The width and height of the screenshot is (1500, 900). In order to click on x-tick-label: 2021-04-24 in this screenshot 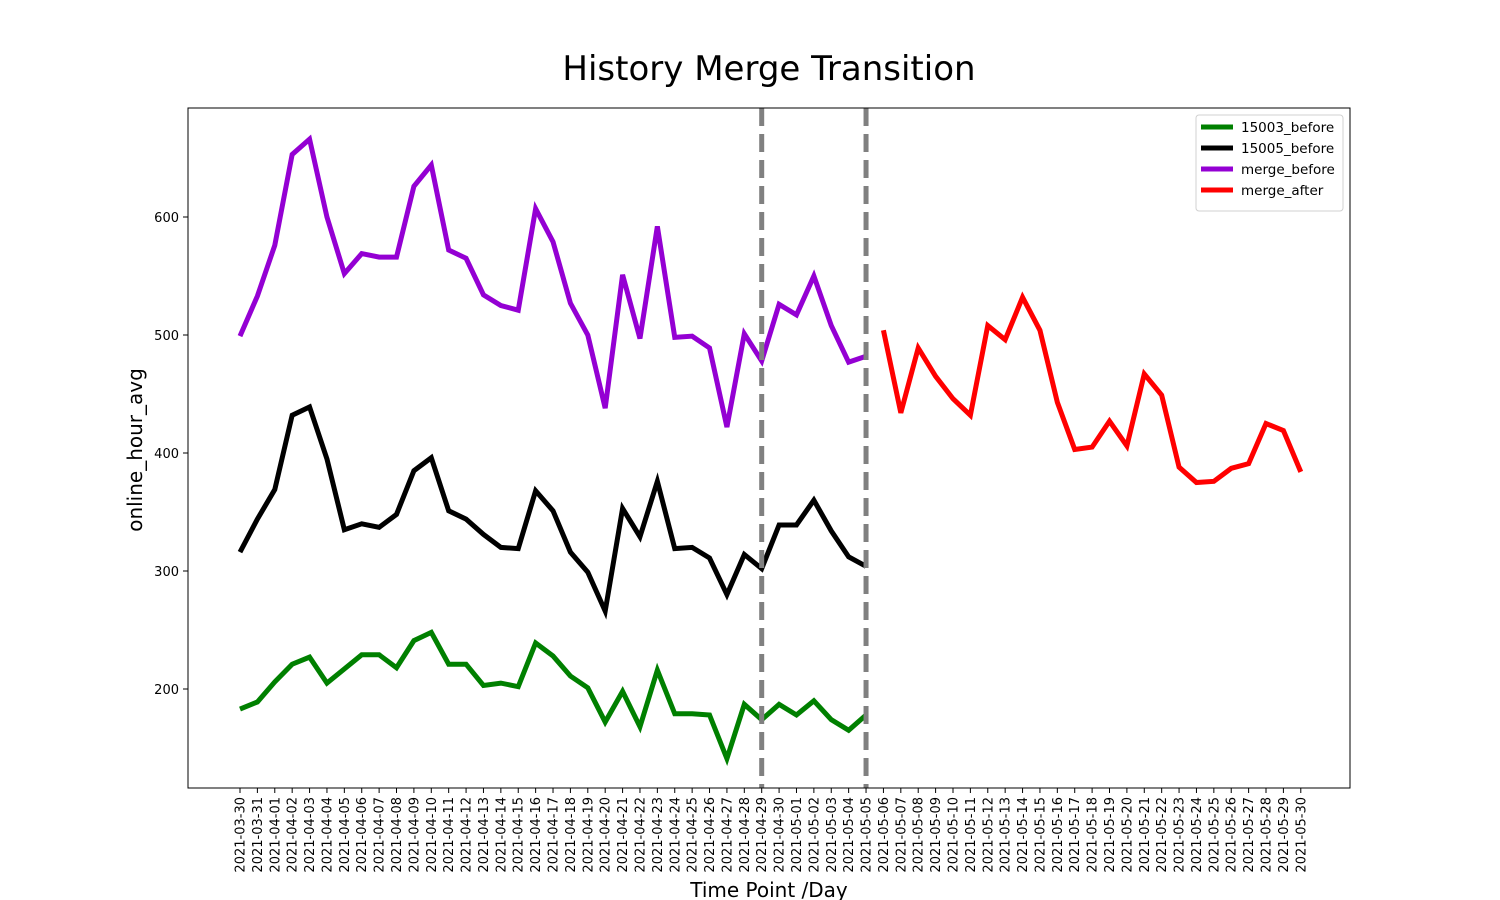, I will do `click(675, 835)`.